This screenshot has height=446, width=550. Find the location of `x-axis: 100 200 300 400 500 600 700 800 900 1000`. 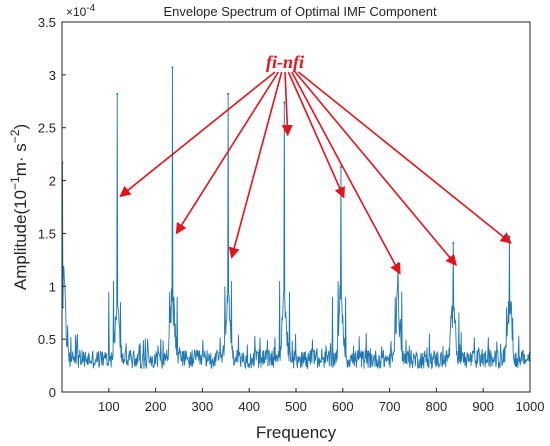

x-axis: 100 200 300 400 500 600 700 800 900 1000 is located at coordinates (321, 401).